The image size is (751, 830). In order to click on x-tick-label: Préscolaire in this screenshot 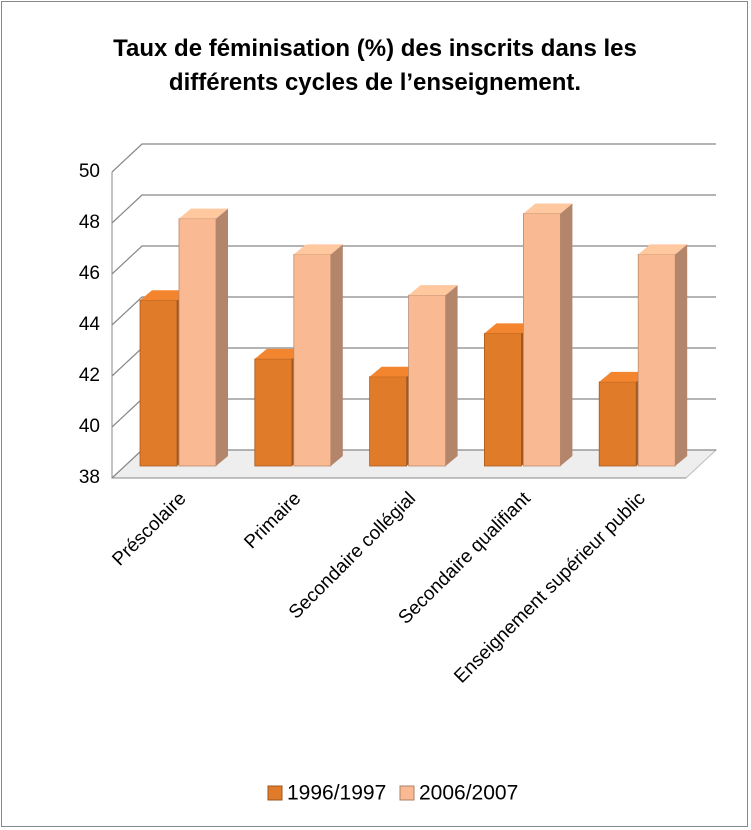, I will do `click(149, 529)`.